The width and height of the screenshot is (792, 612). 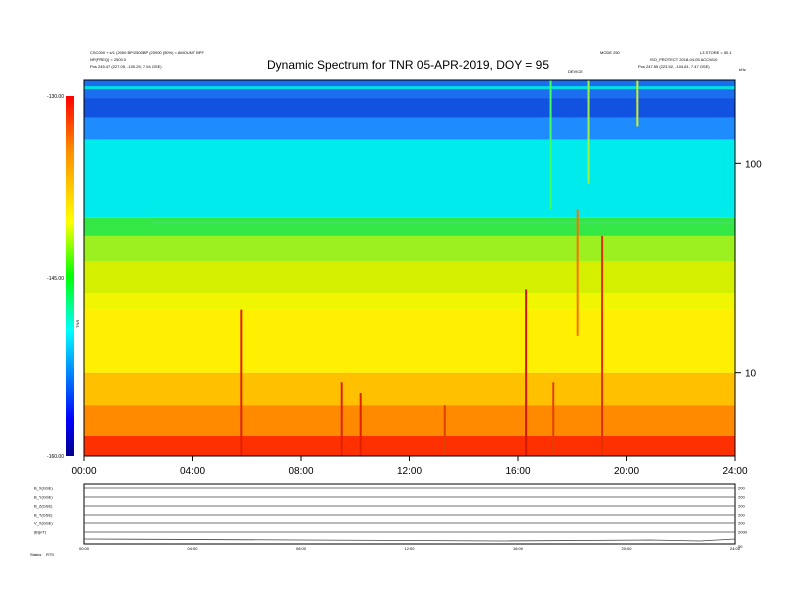 I want to click on x-tick-label: 16:00, so click(x=517, y=471).